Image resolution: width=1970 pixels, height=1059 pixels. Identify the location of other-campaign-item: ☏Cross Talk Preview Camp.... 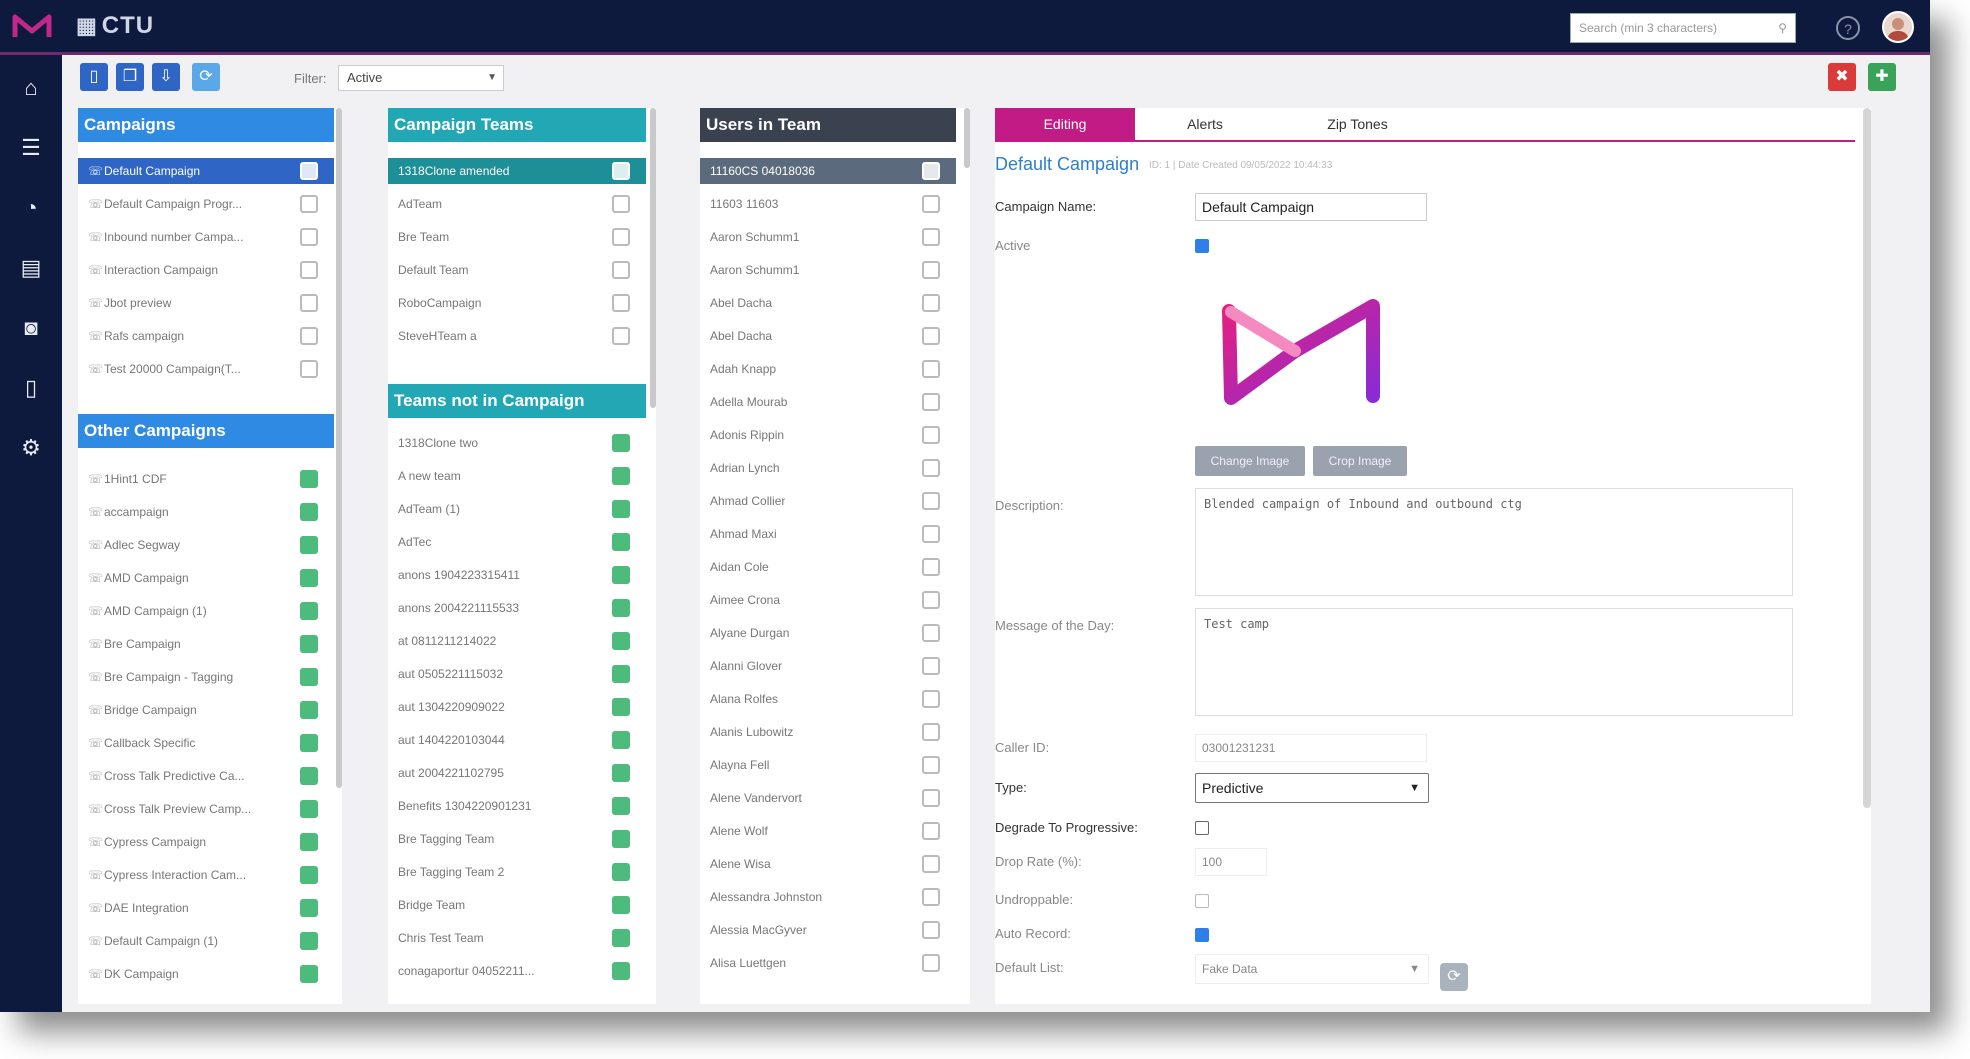
(206, 809).